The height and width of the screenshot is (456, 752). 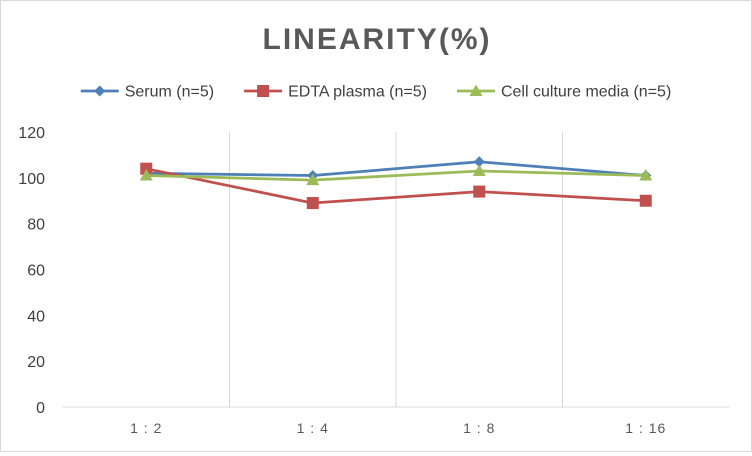 What do you see at coordinates (377, 39) in the screenshot?
I see `chart-title: LINEARITY(%)` at bounding box center [377, 39].